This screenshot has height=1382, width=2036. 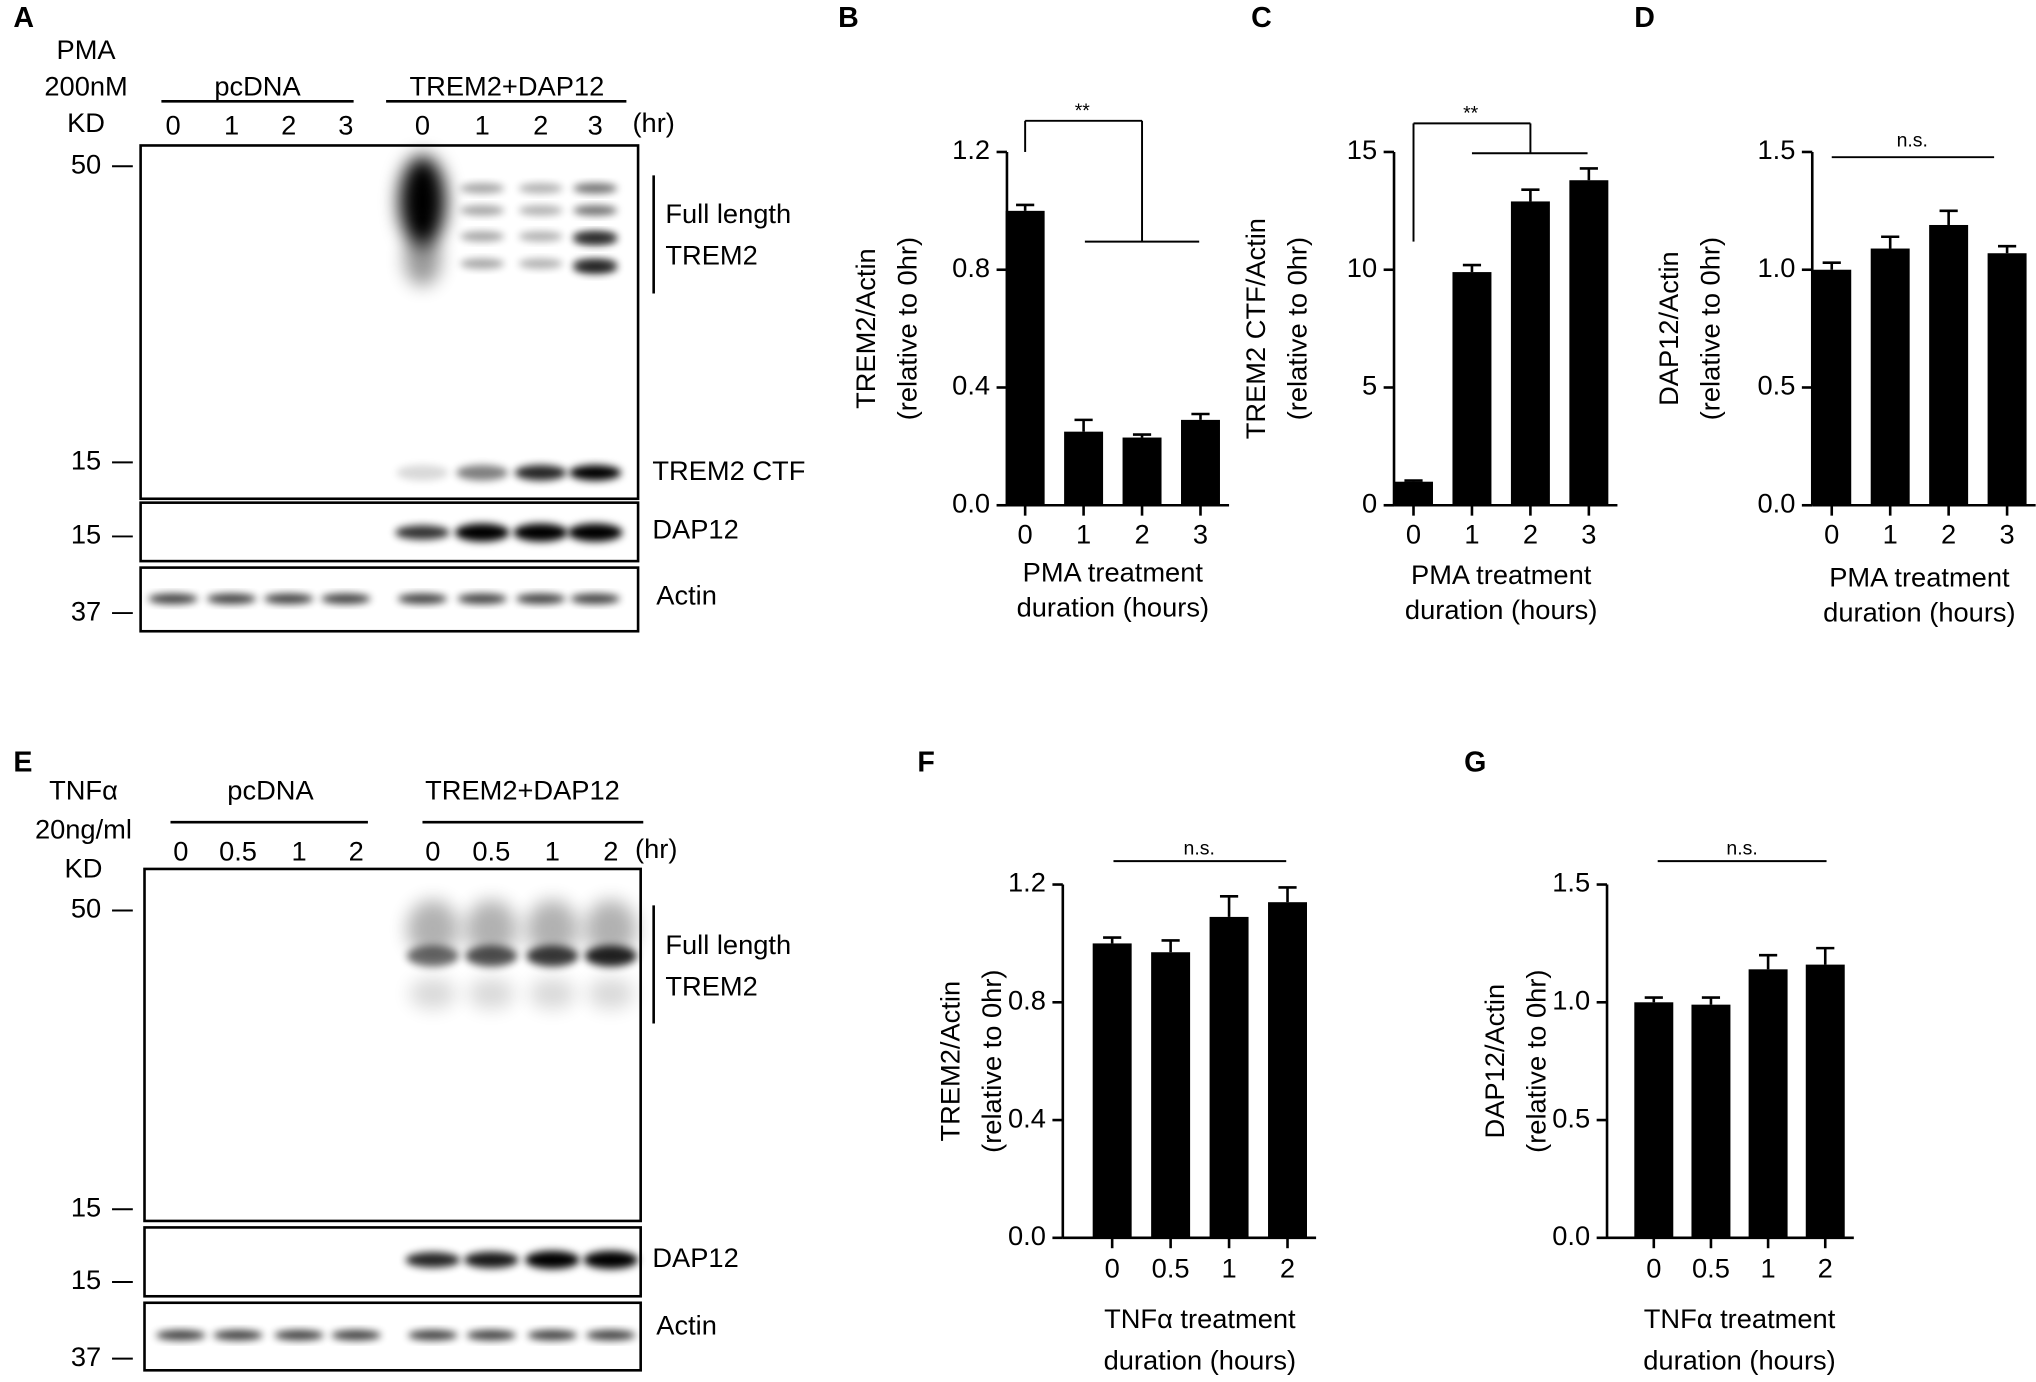 I want to click on y-tick-label: 1.5, so click(x=1571, y=882).